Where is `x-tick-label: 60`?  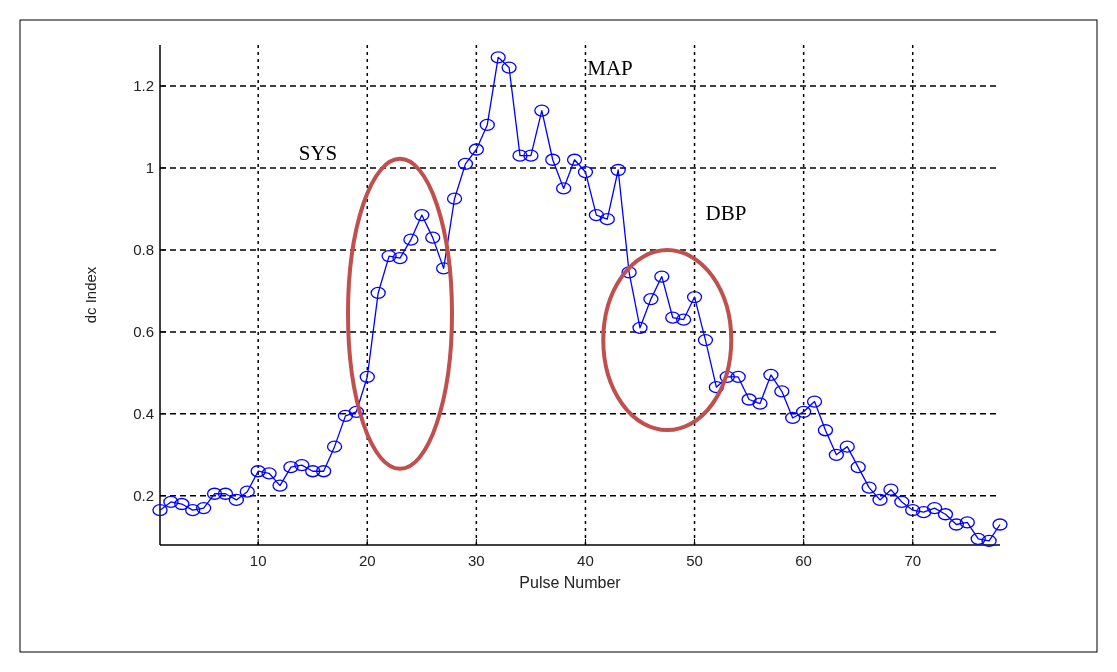 x-tick-label: 60 is located at coordinates (803, 560).